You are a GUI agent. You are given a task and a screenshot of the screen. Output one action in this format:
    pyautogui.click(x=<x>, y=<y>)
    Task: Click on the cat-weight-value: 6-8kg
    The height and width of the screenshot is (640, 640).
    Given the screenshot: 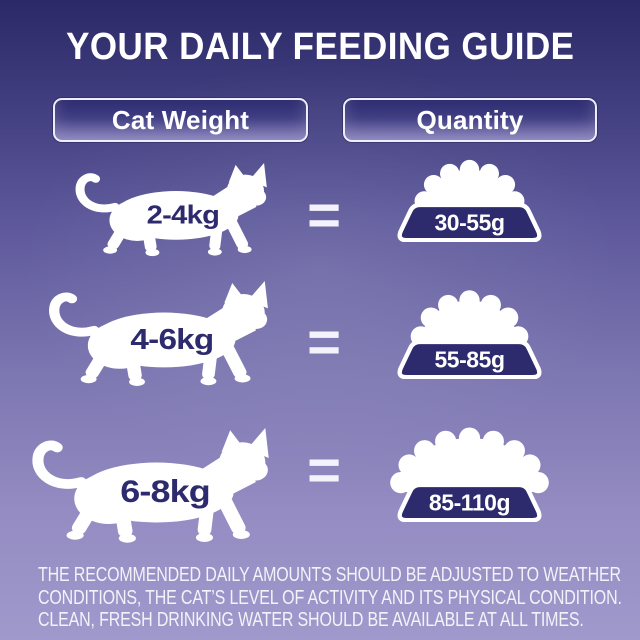 What is the action you would take?
    pyautogui.click(x=165, y=491)
    